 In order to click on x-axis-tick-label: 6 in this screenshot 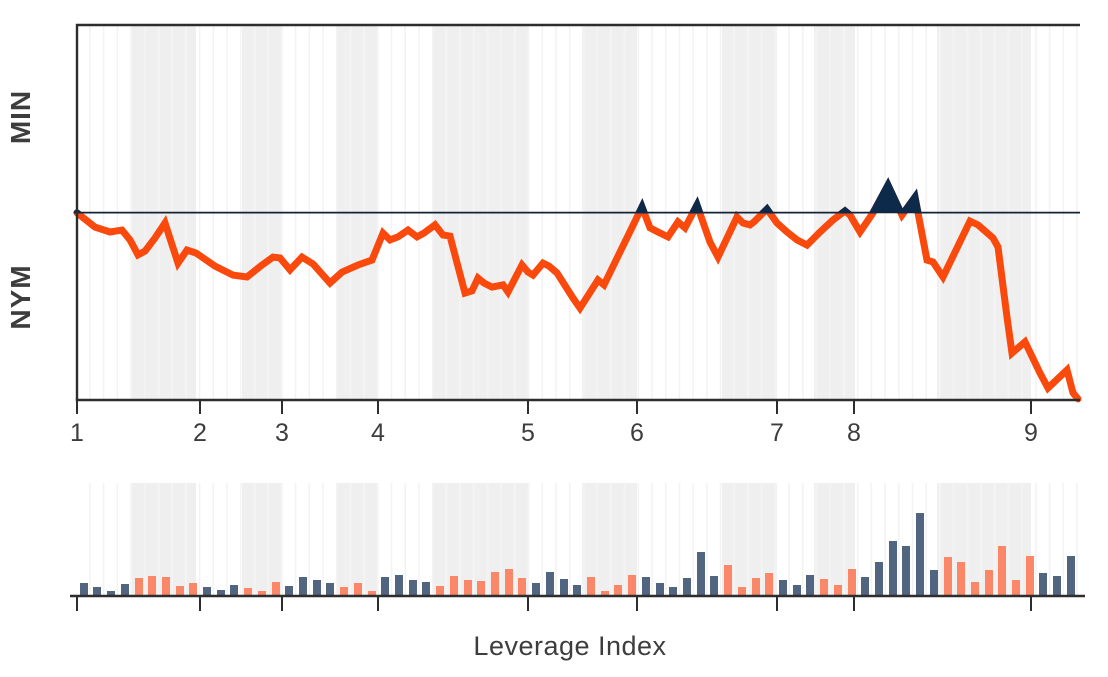, I will do `click(637, 433)`.